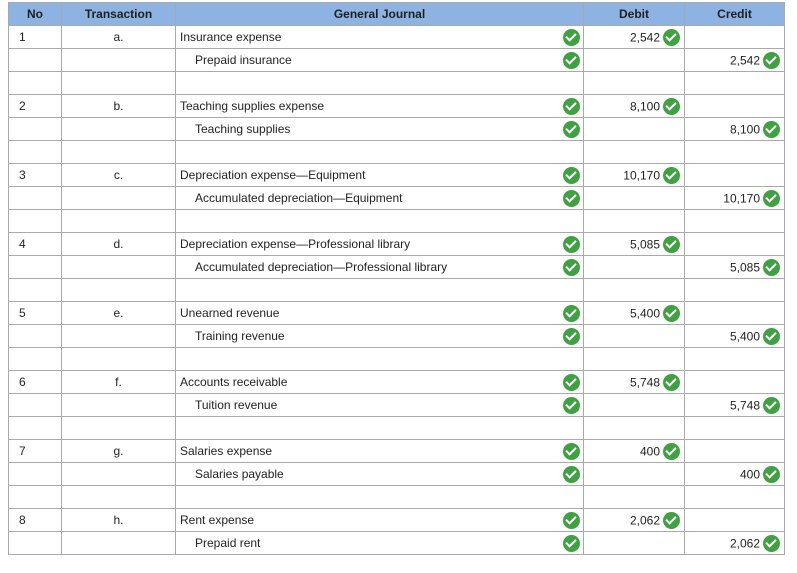 The image size is (797, 573). I want to click on transaction-letter: c., so click(118, 175).